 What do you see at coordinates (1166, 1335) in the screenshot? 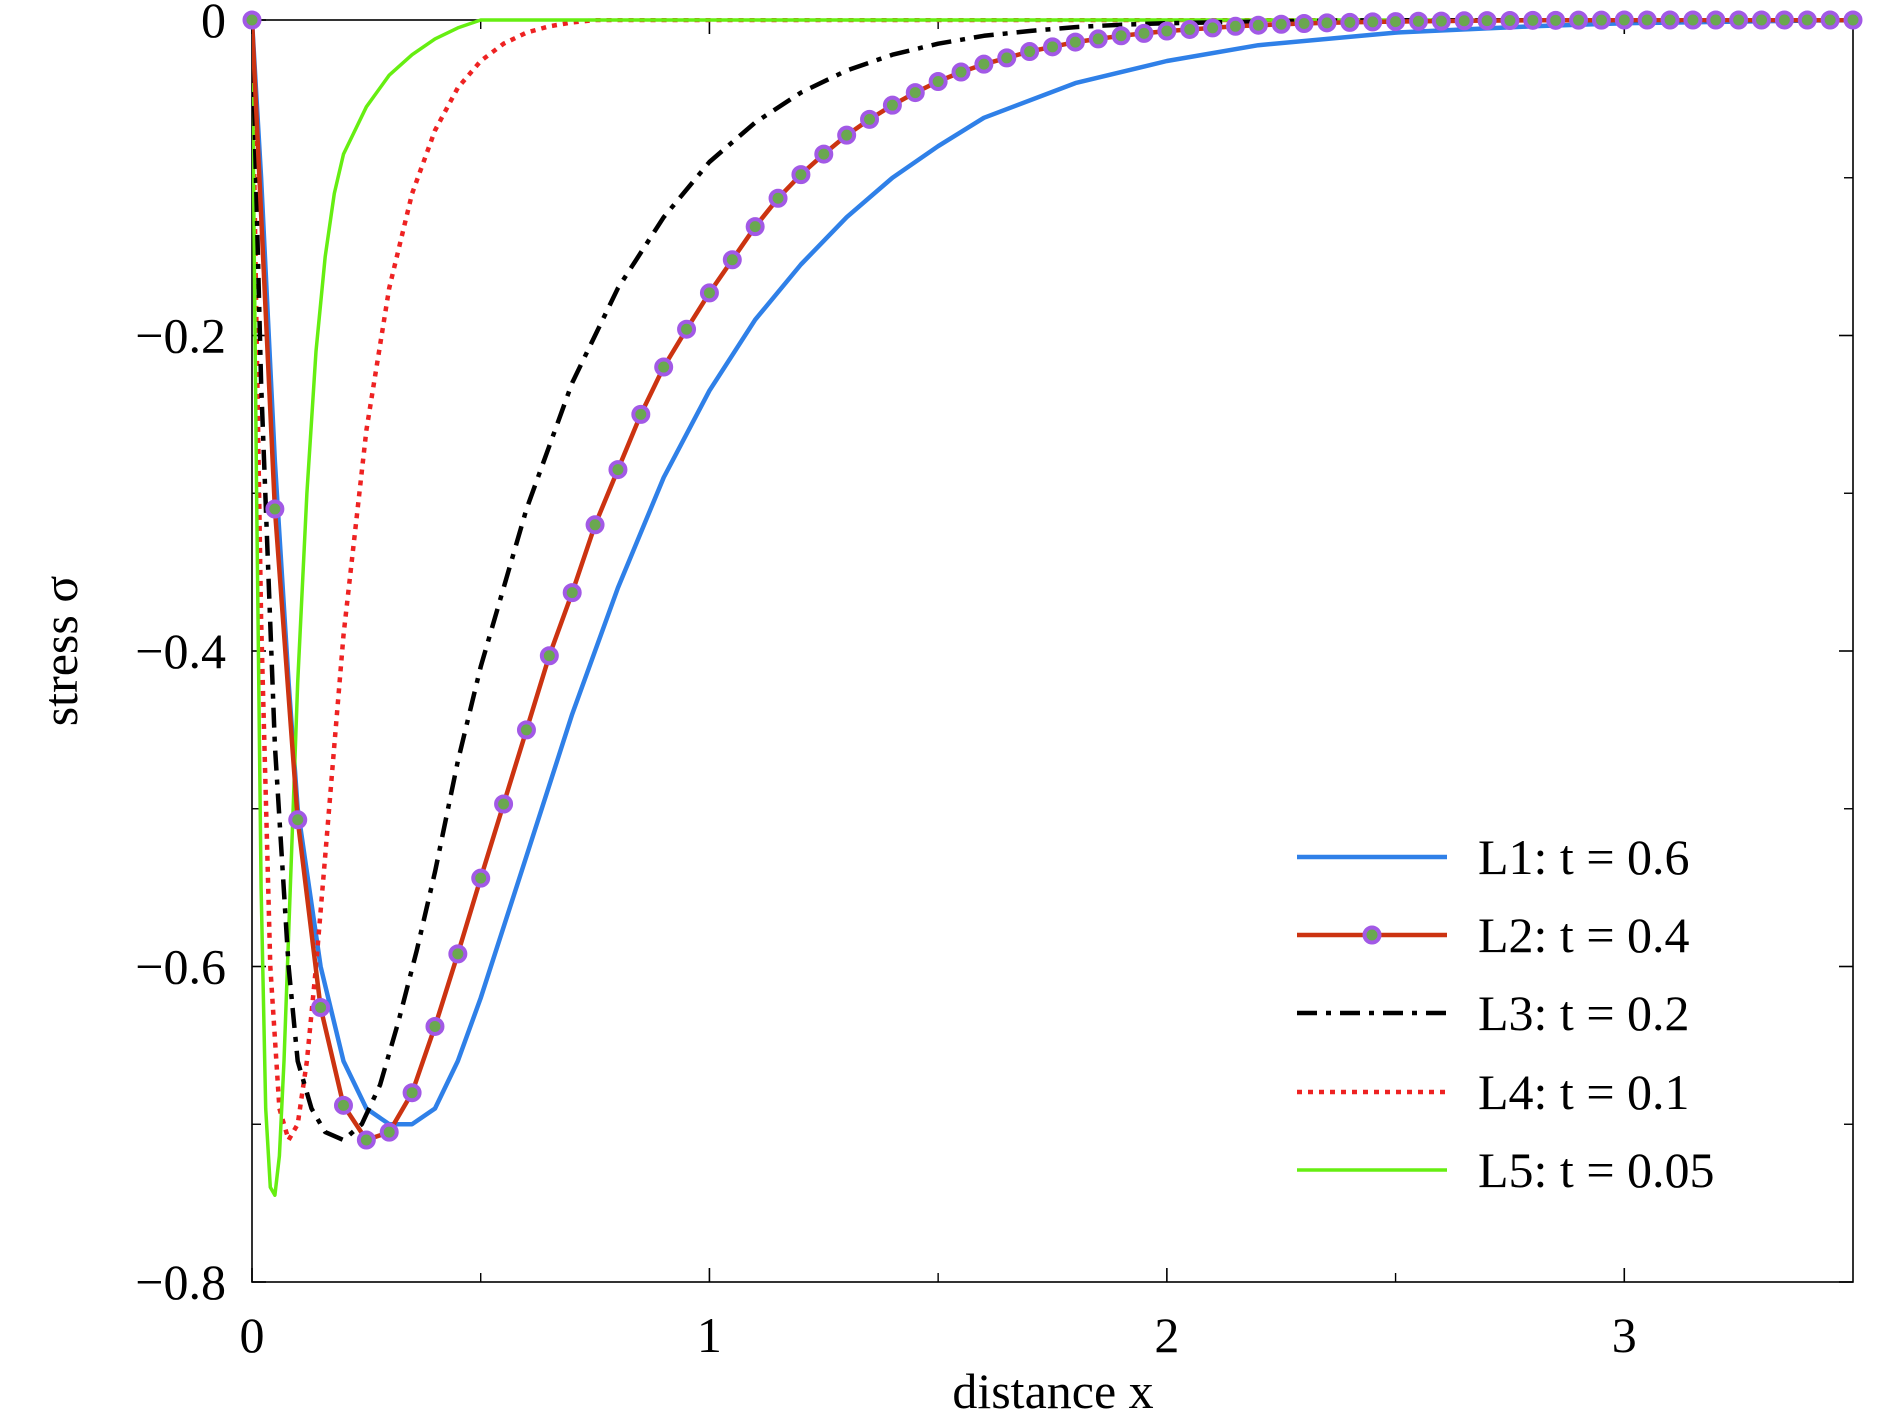
I see `x-tick-label: 2` at bounding box center [1166, 1335].